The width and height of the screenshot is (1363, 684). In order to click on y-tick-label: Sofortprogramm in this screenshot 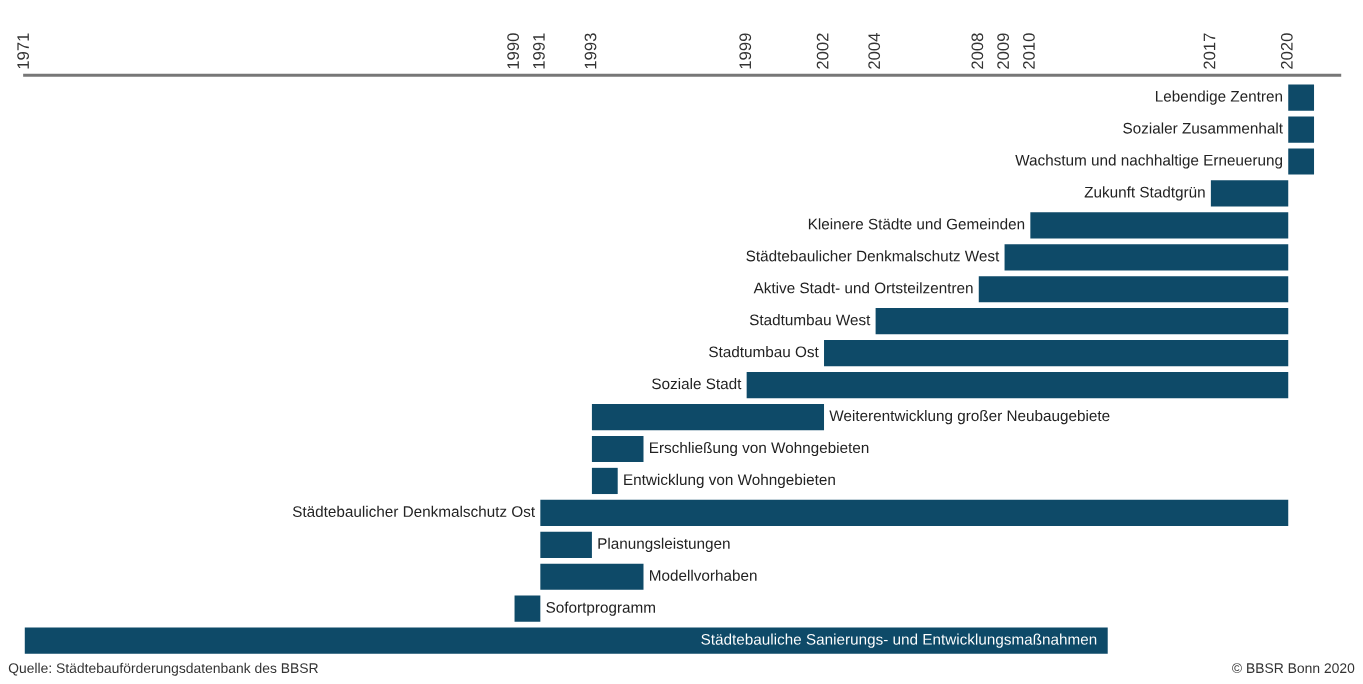, I will do `click(600, 608)`.